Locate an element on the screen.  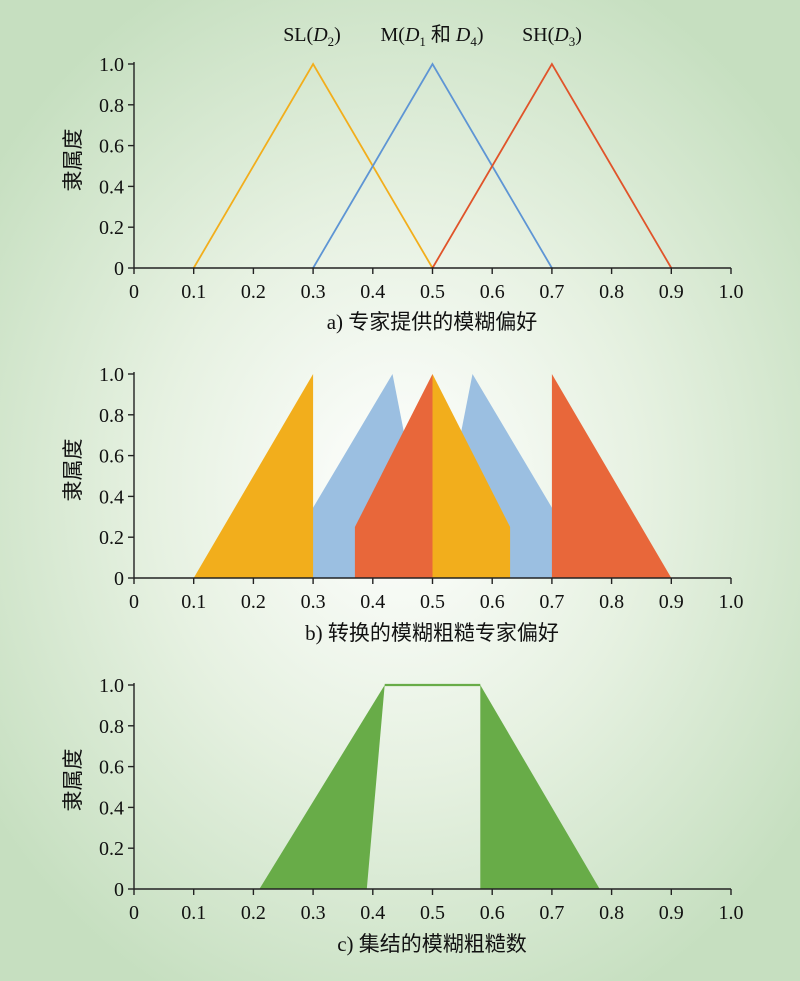
chart-caption: b) 转换的模糊粗糙专家偏好 is located at coordinates (432, 633).